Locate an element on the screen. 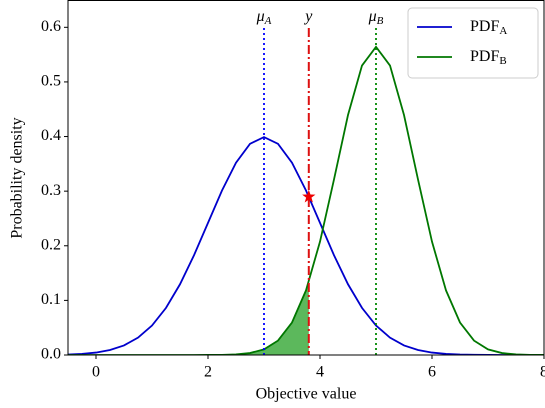 The image size is (545, 408). legend-box is located at coordinates (473, 43).